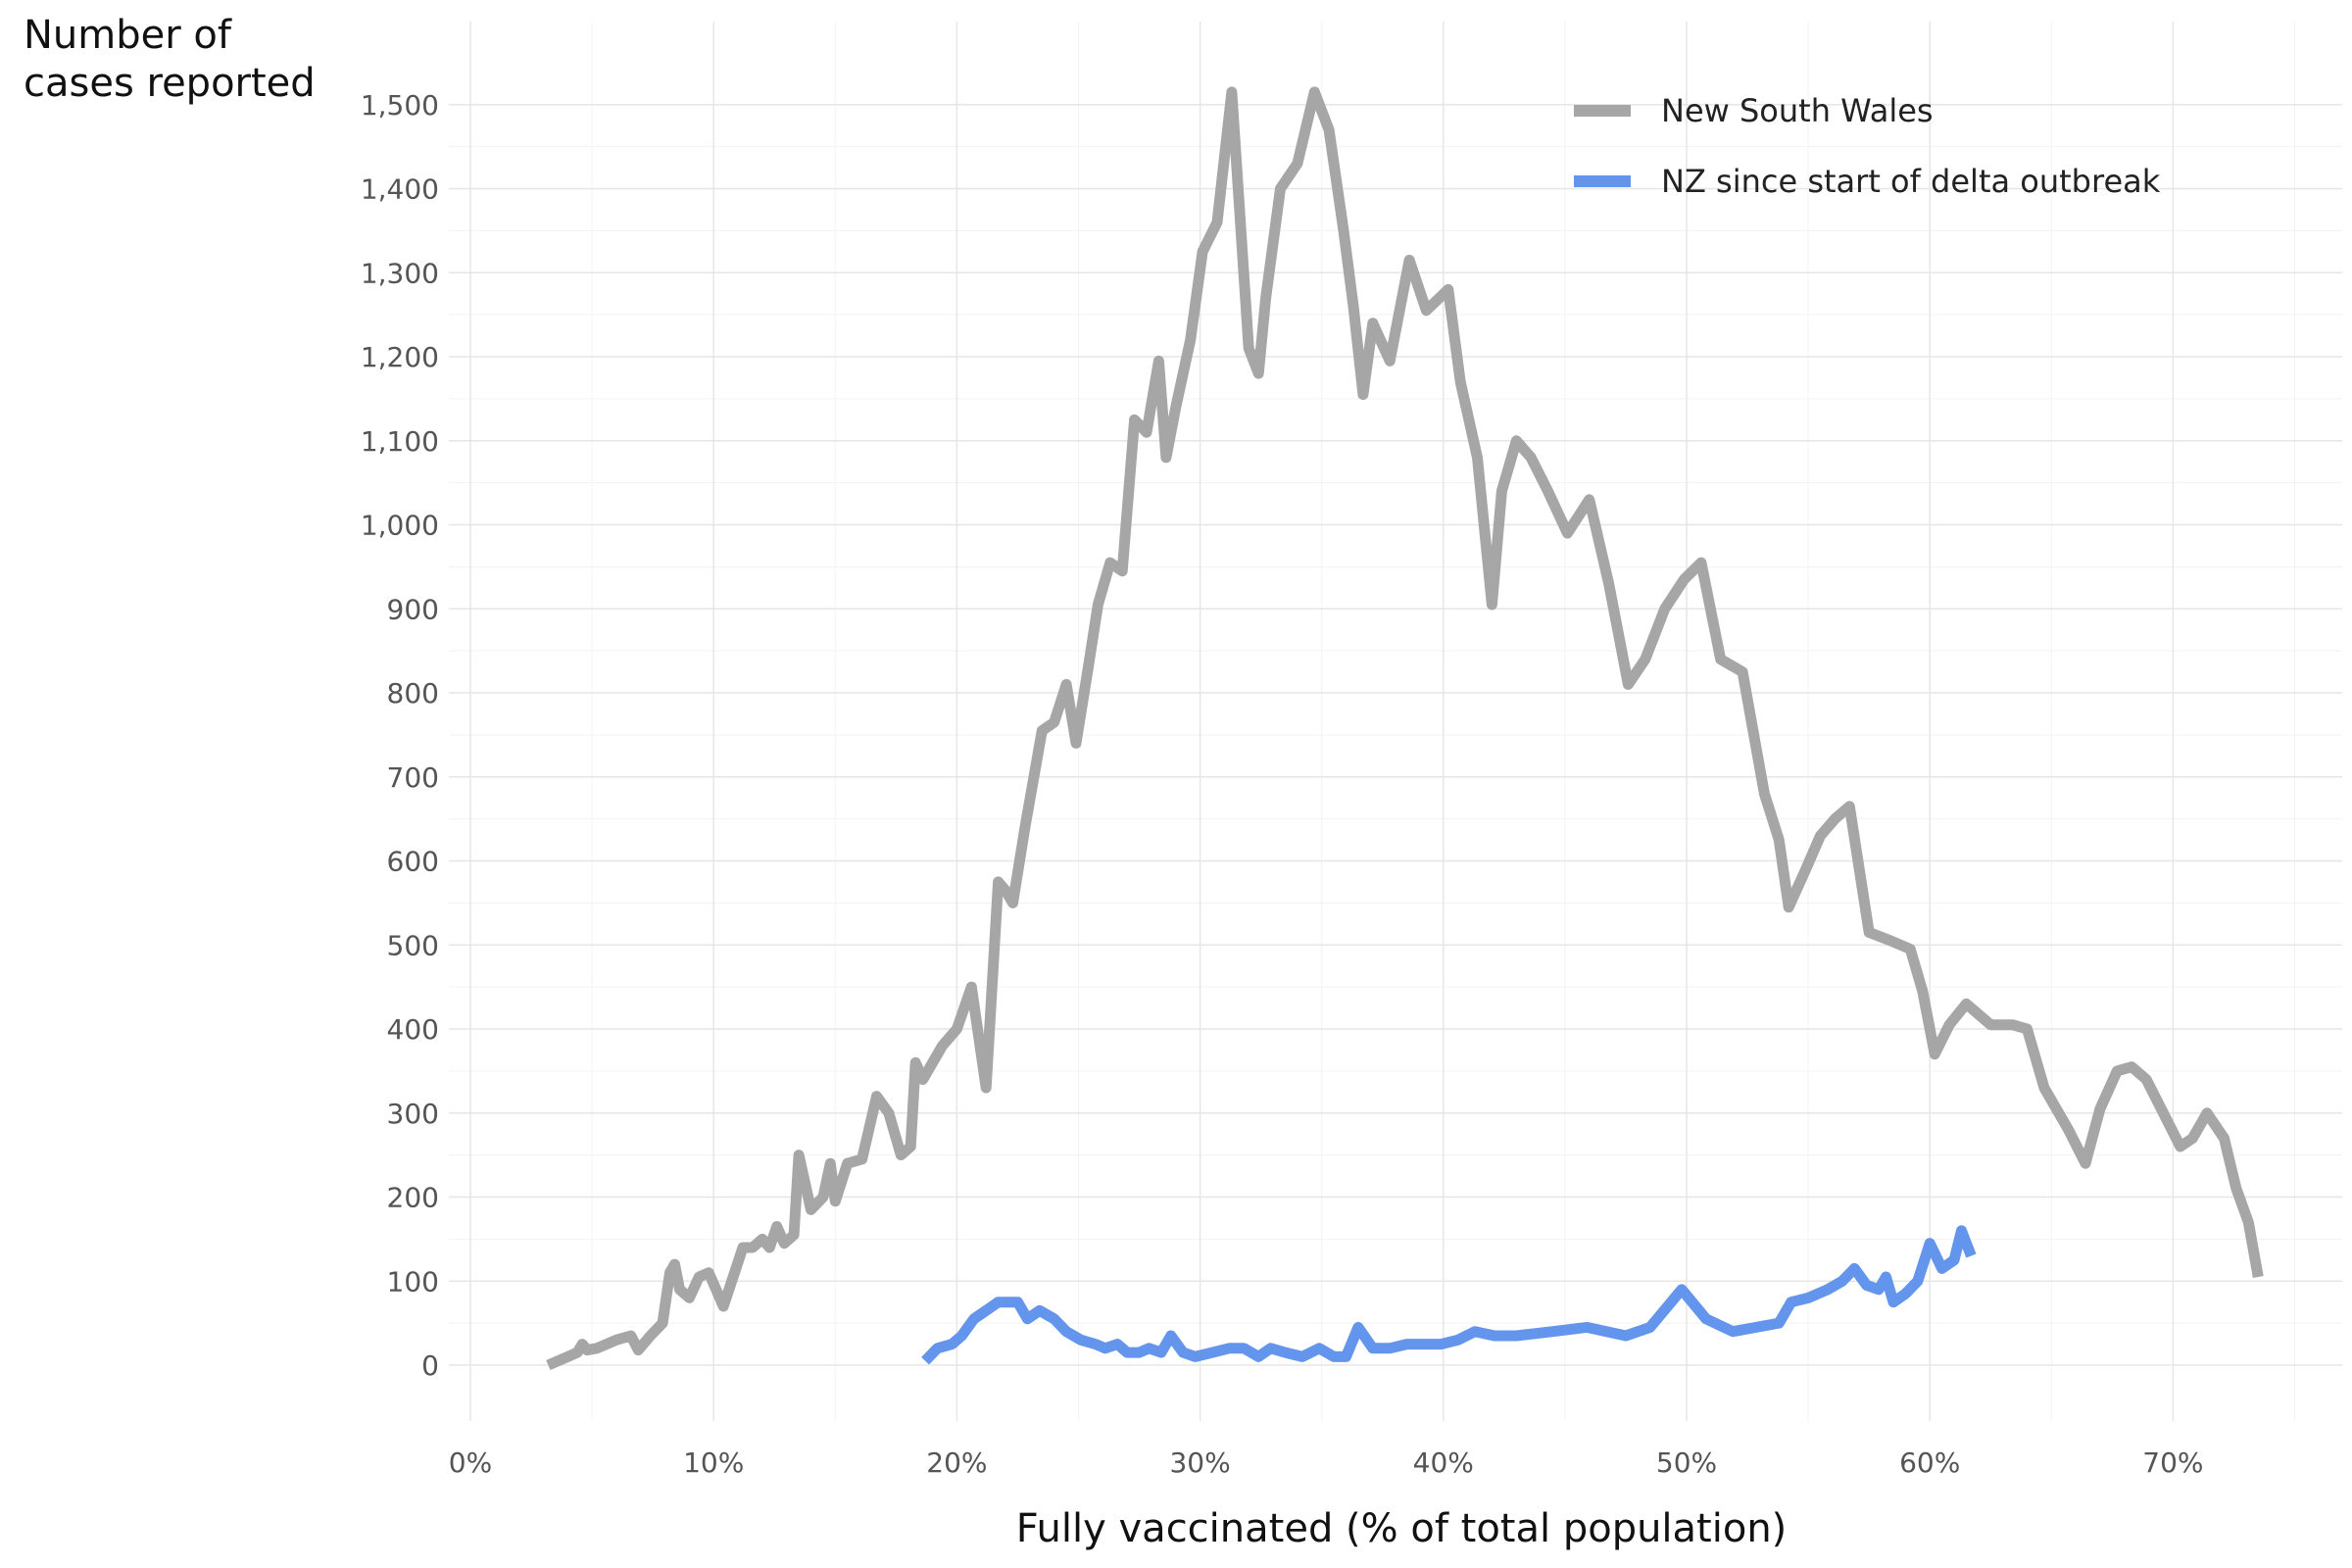 The width and height of the screenshot is (2352, 1568). I want to click on y-tick-label: 100, so click(413, 1281).